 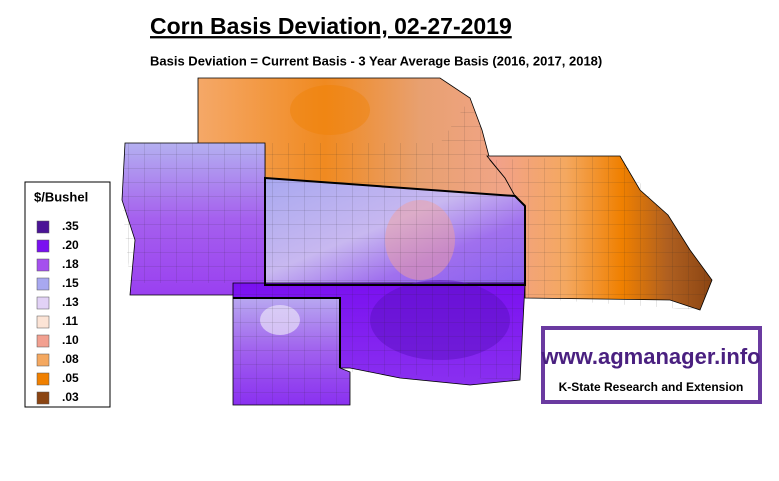 What do you see at coordinates (650, 356) in the screenshot?
I see `logo-url: www.agmanager.info` at bounding box center [650, 356].